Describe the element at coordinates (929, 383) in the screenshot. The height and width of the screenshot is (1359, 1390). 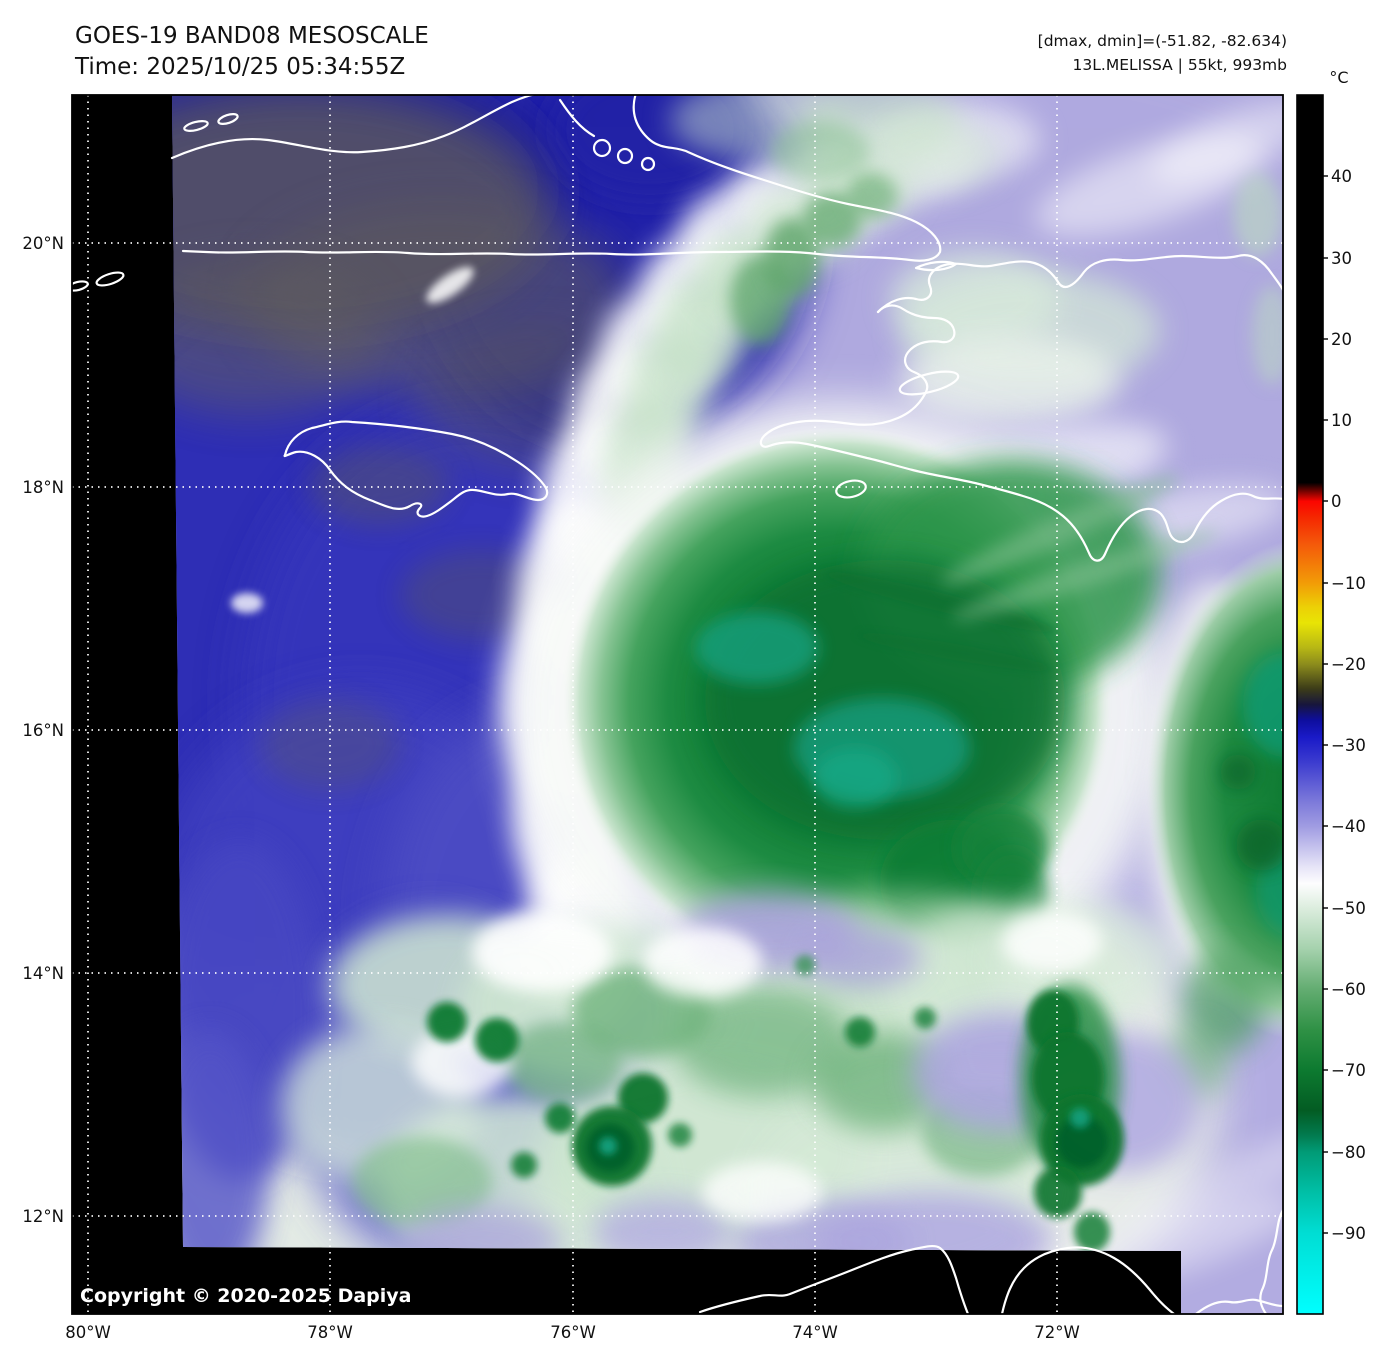
I see `gonave-island-outline` at that location.